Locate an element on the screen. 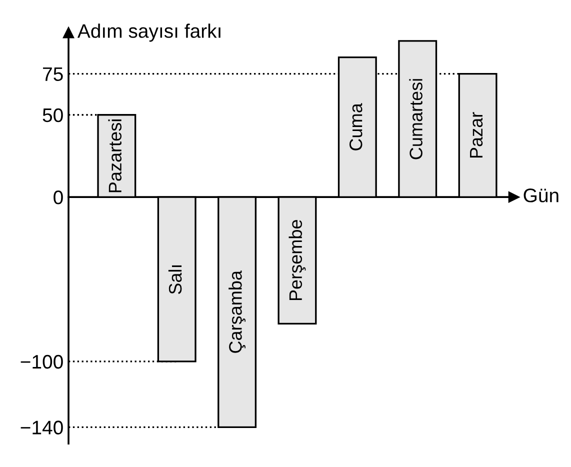 This screenshot has width=571, height=467. x-tick-label: Salı is located at coordinates (175, 279).